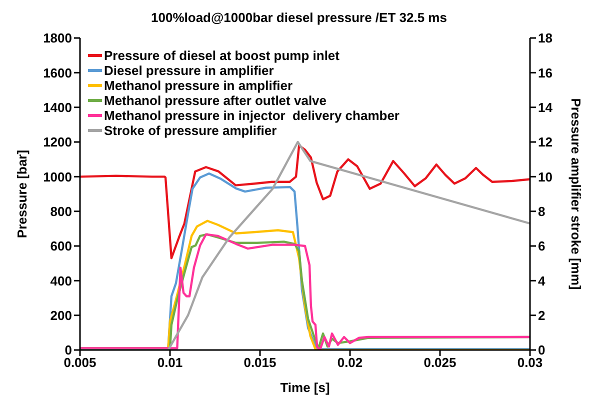 This screenshot has width=598, height=410. Describe the element at coordinates (190, 130) in the screenshot. I see `legend-label: Stroke of pressure amplifier` at that location.